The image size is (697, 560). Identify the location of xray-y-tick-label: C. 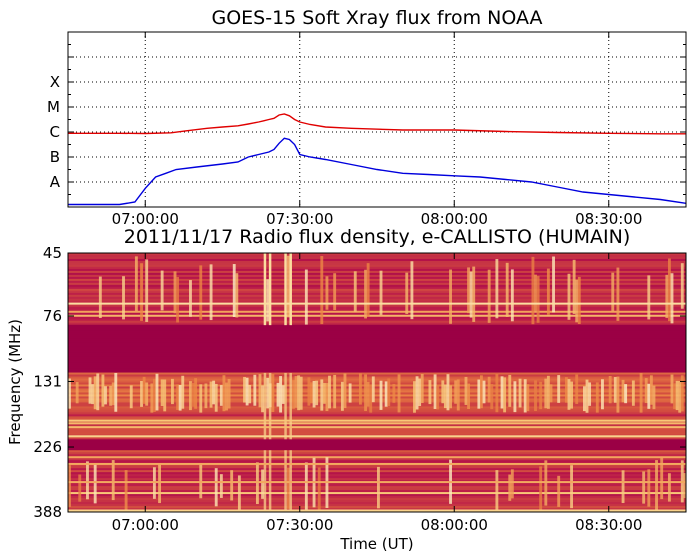
(55, 132).